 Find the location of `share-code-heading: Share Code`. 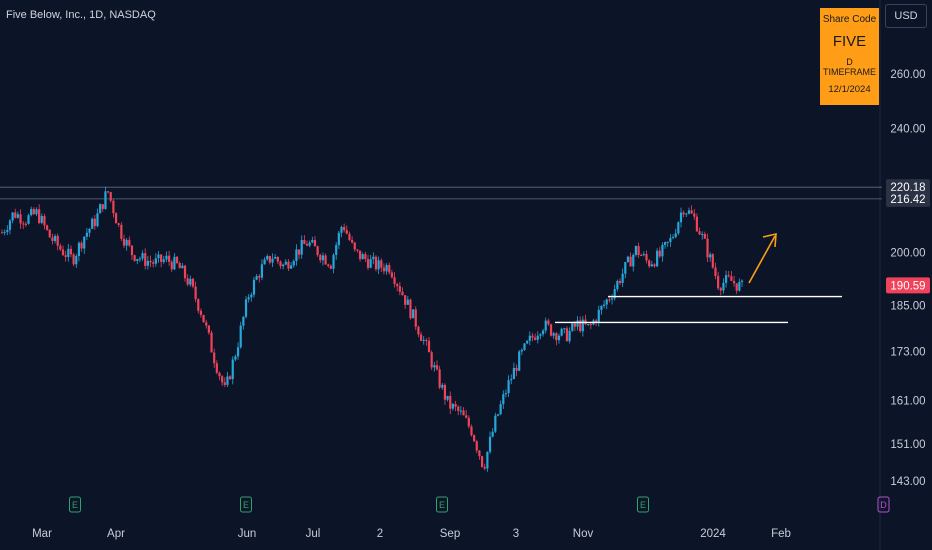

share-code-heading: Share Code is located at coordinates (849, 19).